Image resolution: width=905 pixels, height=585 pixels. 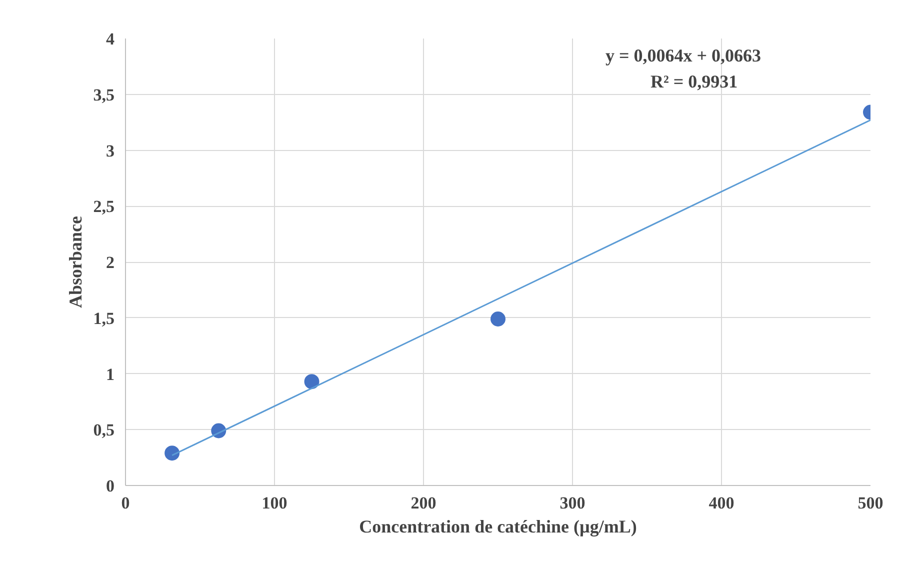 What do you see at coordinates (275, 503) in the screenshot?
I see `x-tick-label: 100` at bounding box center [275, 503].